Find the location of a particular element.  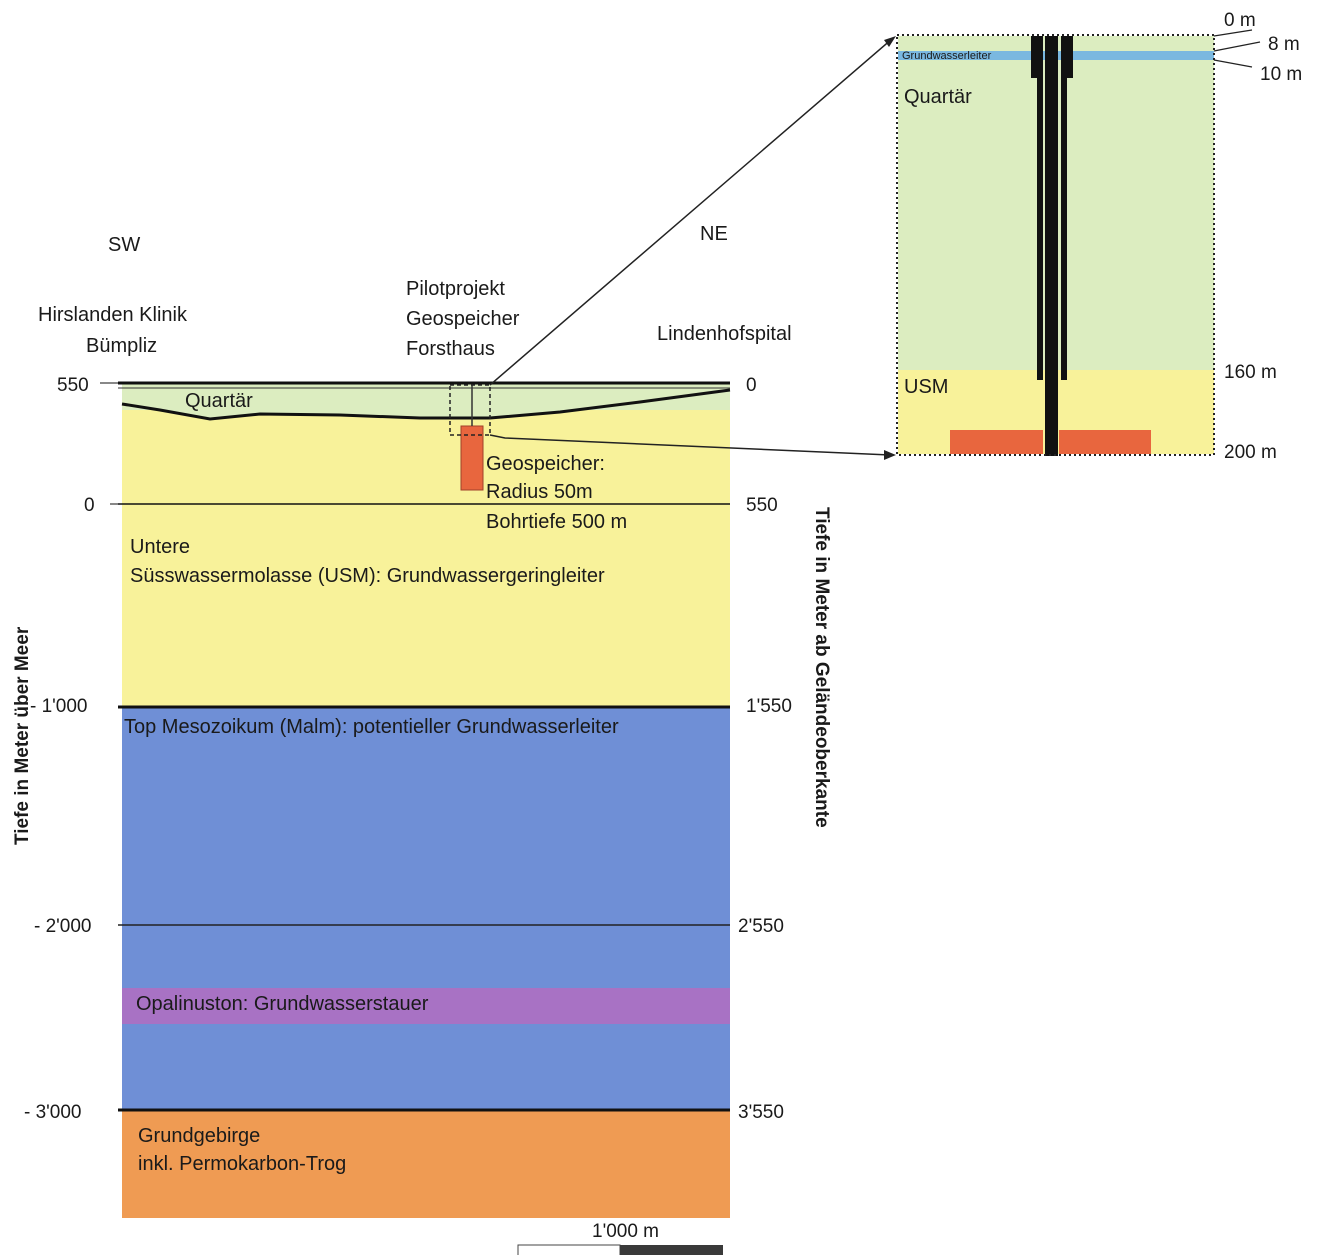

layer-grundgebirge is located at coordinates (426, 1164).